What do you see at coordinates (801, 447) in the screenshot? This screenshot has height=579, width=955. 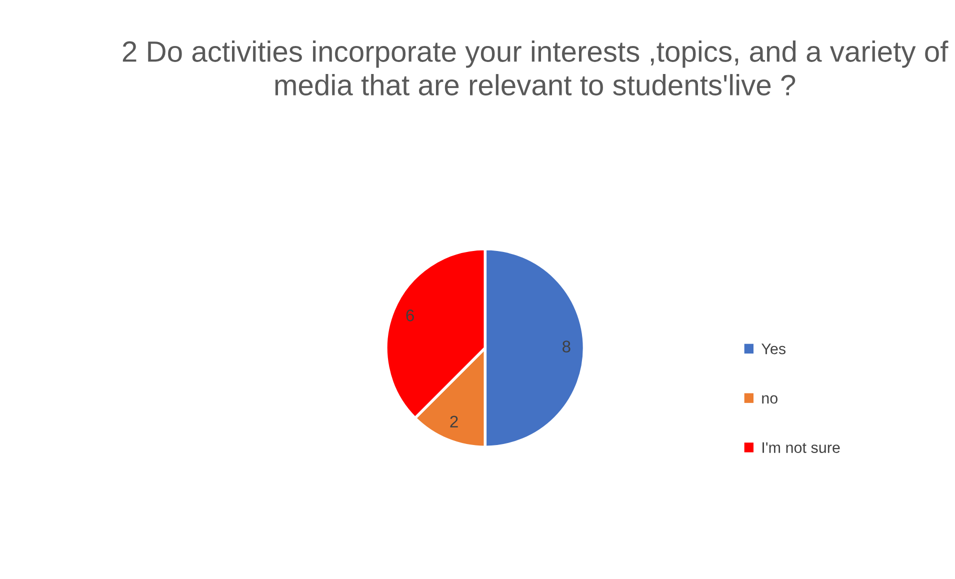 I see `legend-label: I'm not sure` at bounding box center [801, 447].